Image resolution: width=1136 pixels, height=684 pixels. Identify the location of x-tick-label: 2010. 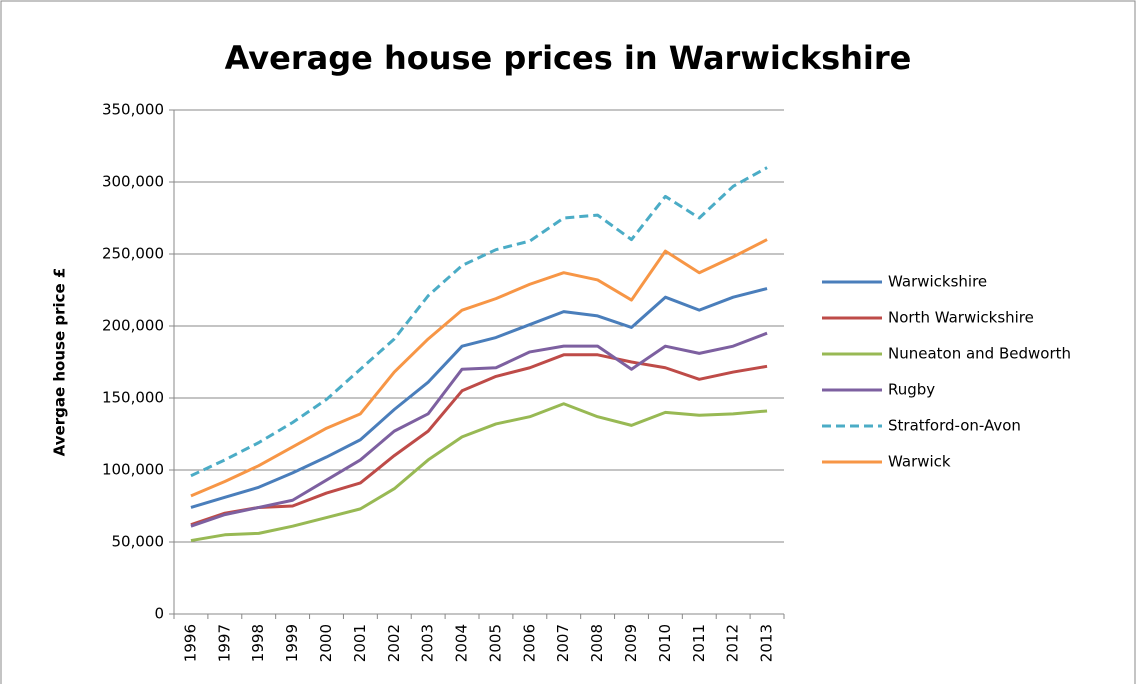
(665, 643).